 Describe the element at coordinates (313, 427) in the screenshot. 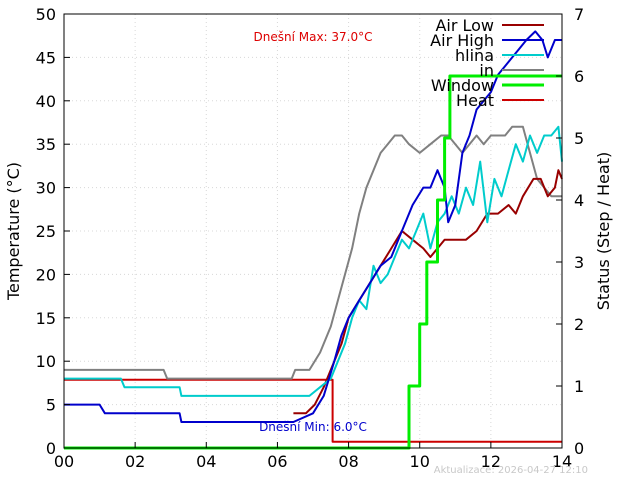

I see `min-annotation: Dnešní Min: 6.0°C` at that location.